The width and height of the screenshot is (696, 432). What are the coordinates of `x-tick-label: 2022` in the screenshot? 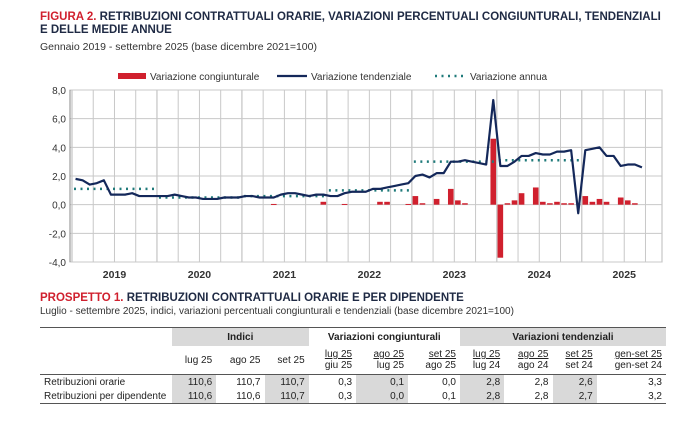 It's located at (370, 275).